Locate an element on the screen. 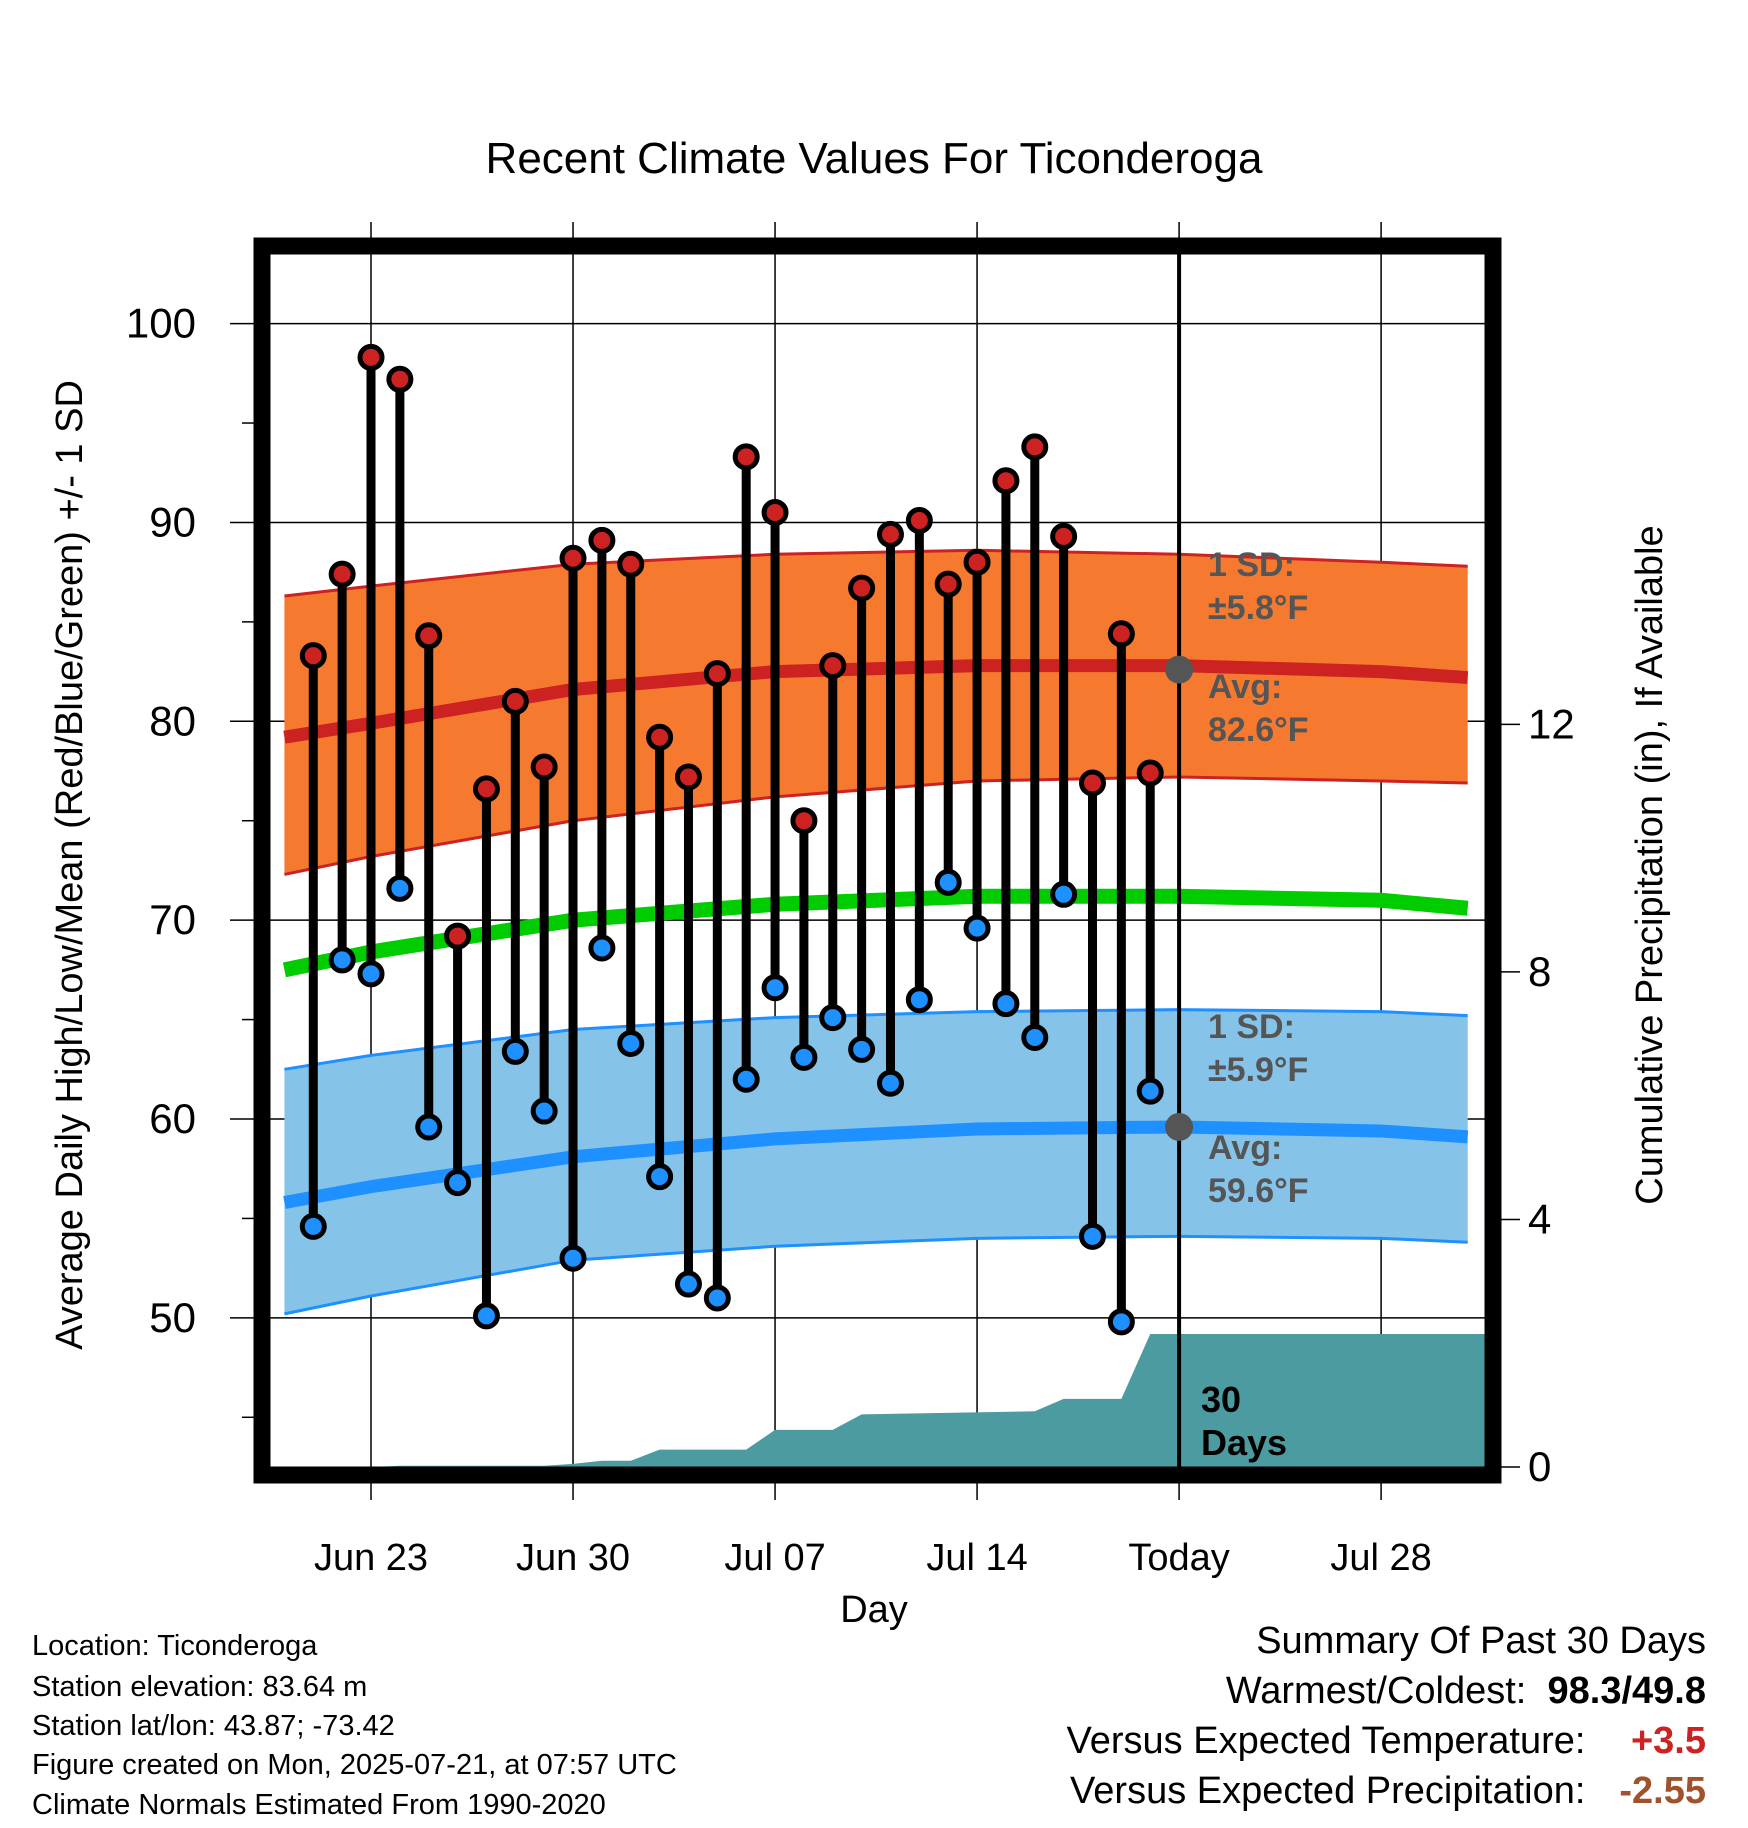 The image size is (1748, 1828). low-lower-line is located at coordinates (876, 1275).